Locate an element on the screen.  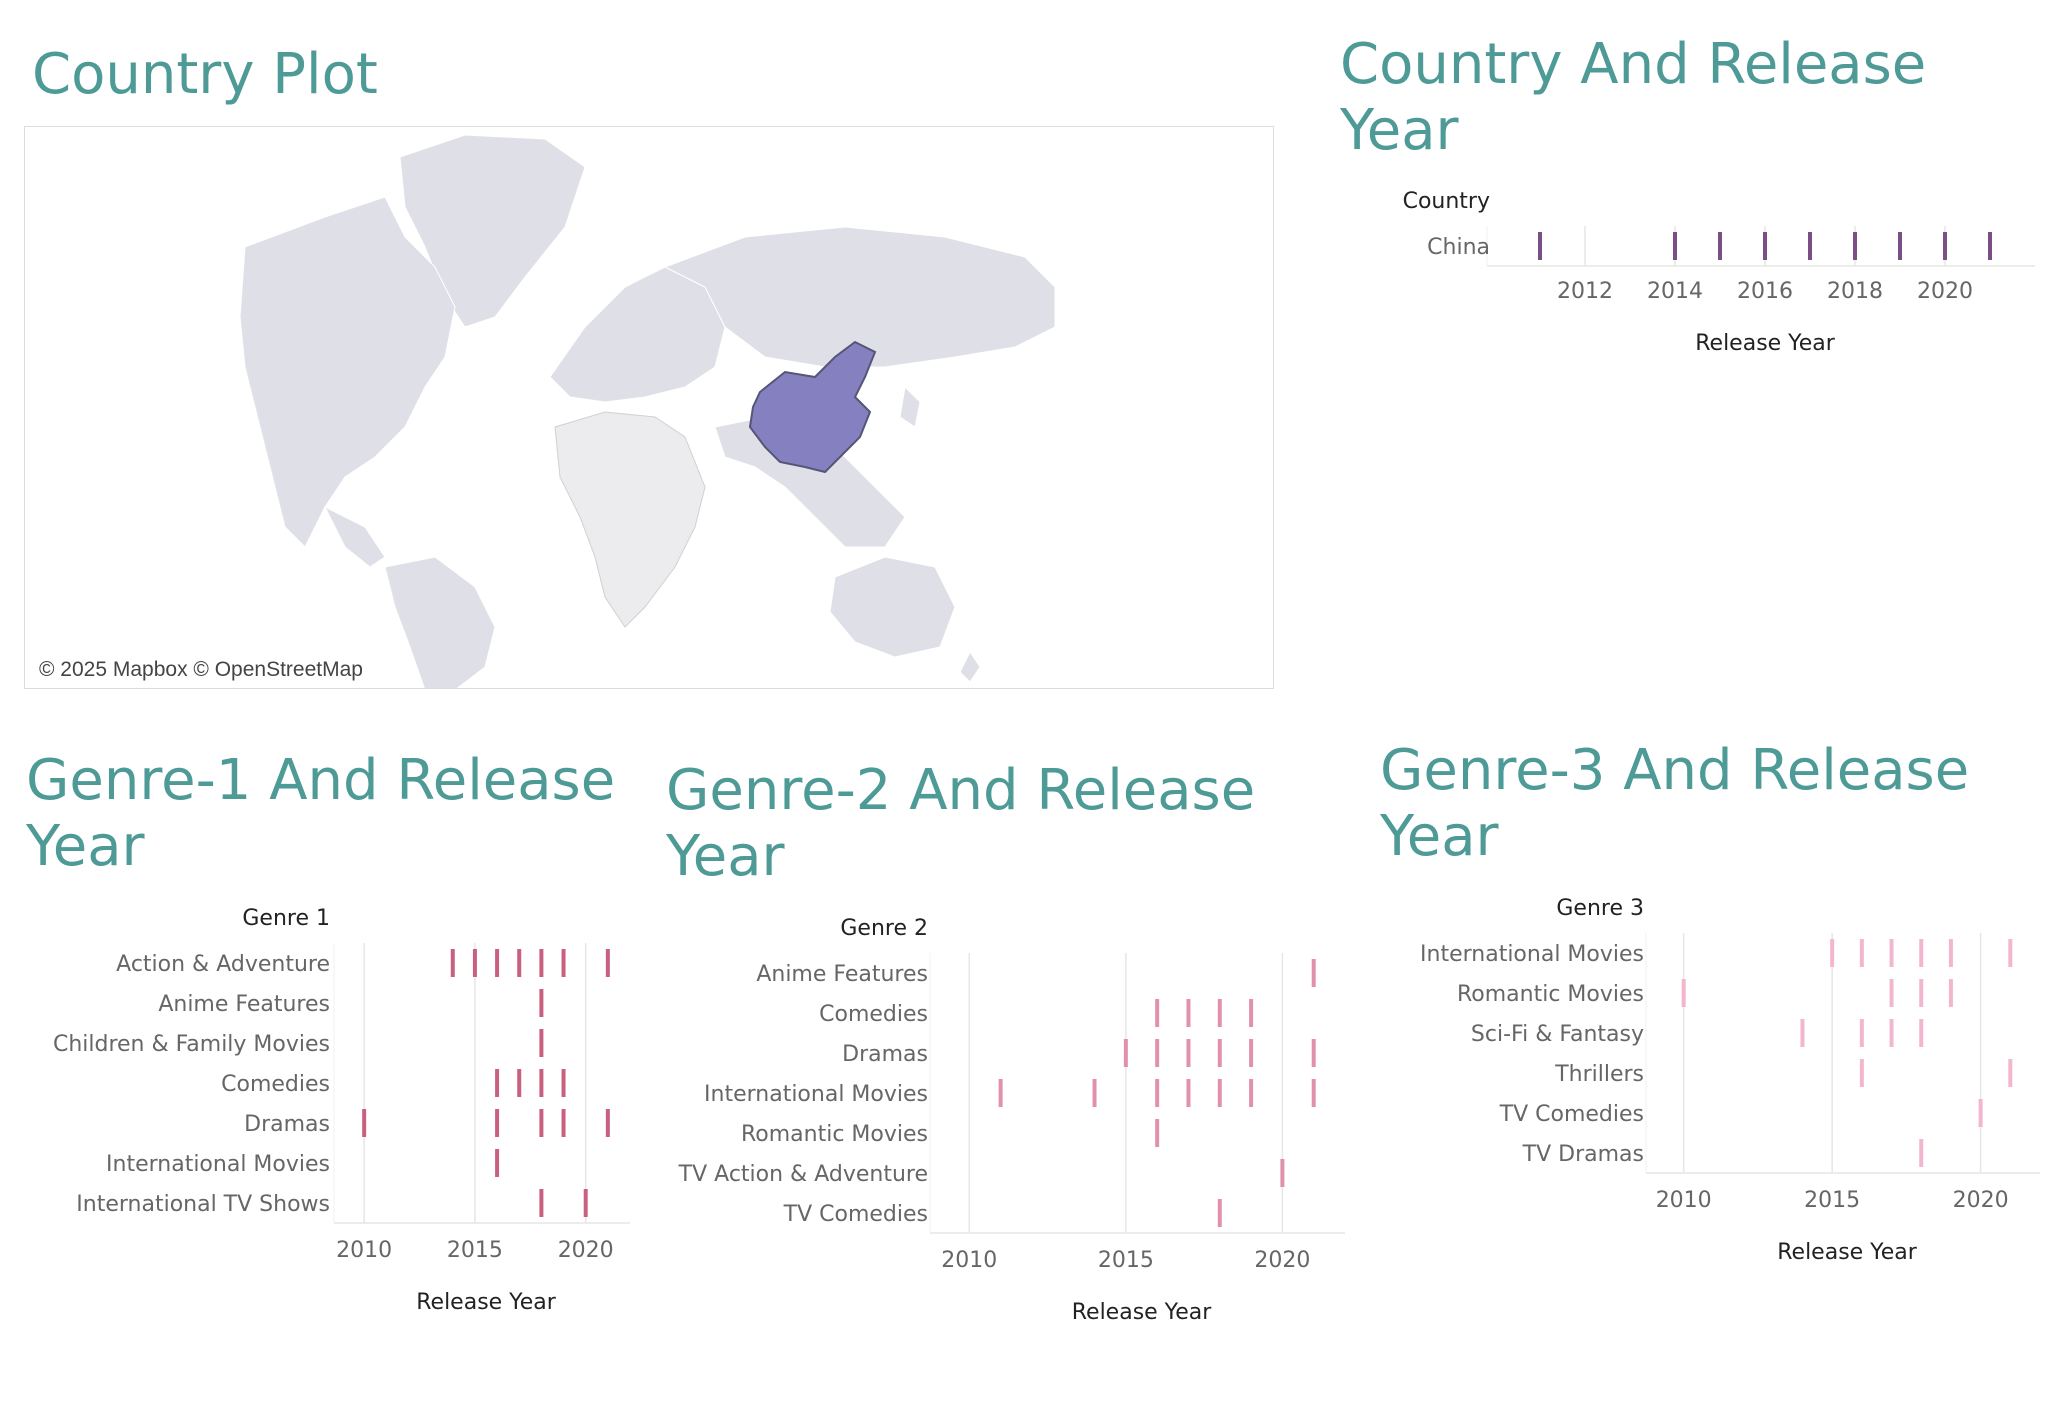
map-new-zealand is located at coordinates (970, 667).